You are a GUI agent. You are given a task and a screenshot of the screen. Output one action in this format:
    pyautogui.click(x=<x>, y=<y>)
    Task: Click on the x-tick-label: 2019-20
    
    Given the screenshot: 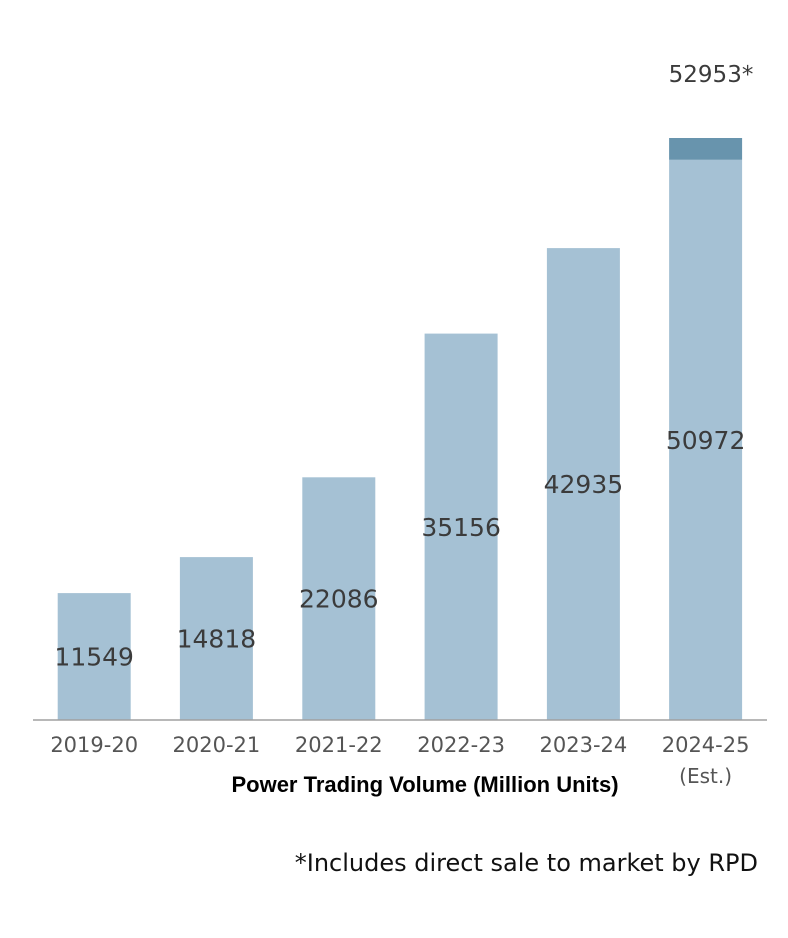 What is the action you would take?
    pyautogui.click(x=94, y=745)
    